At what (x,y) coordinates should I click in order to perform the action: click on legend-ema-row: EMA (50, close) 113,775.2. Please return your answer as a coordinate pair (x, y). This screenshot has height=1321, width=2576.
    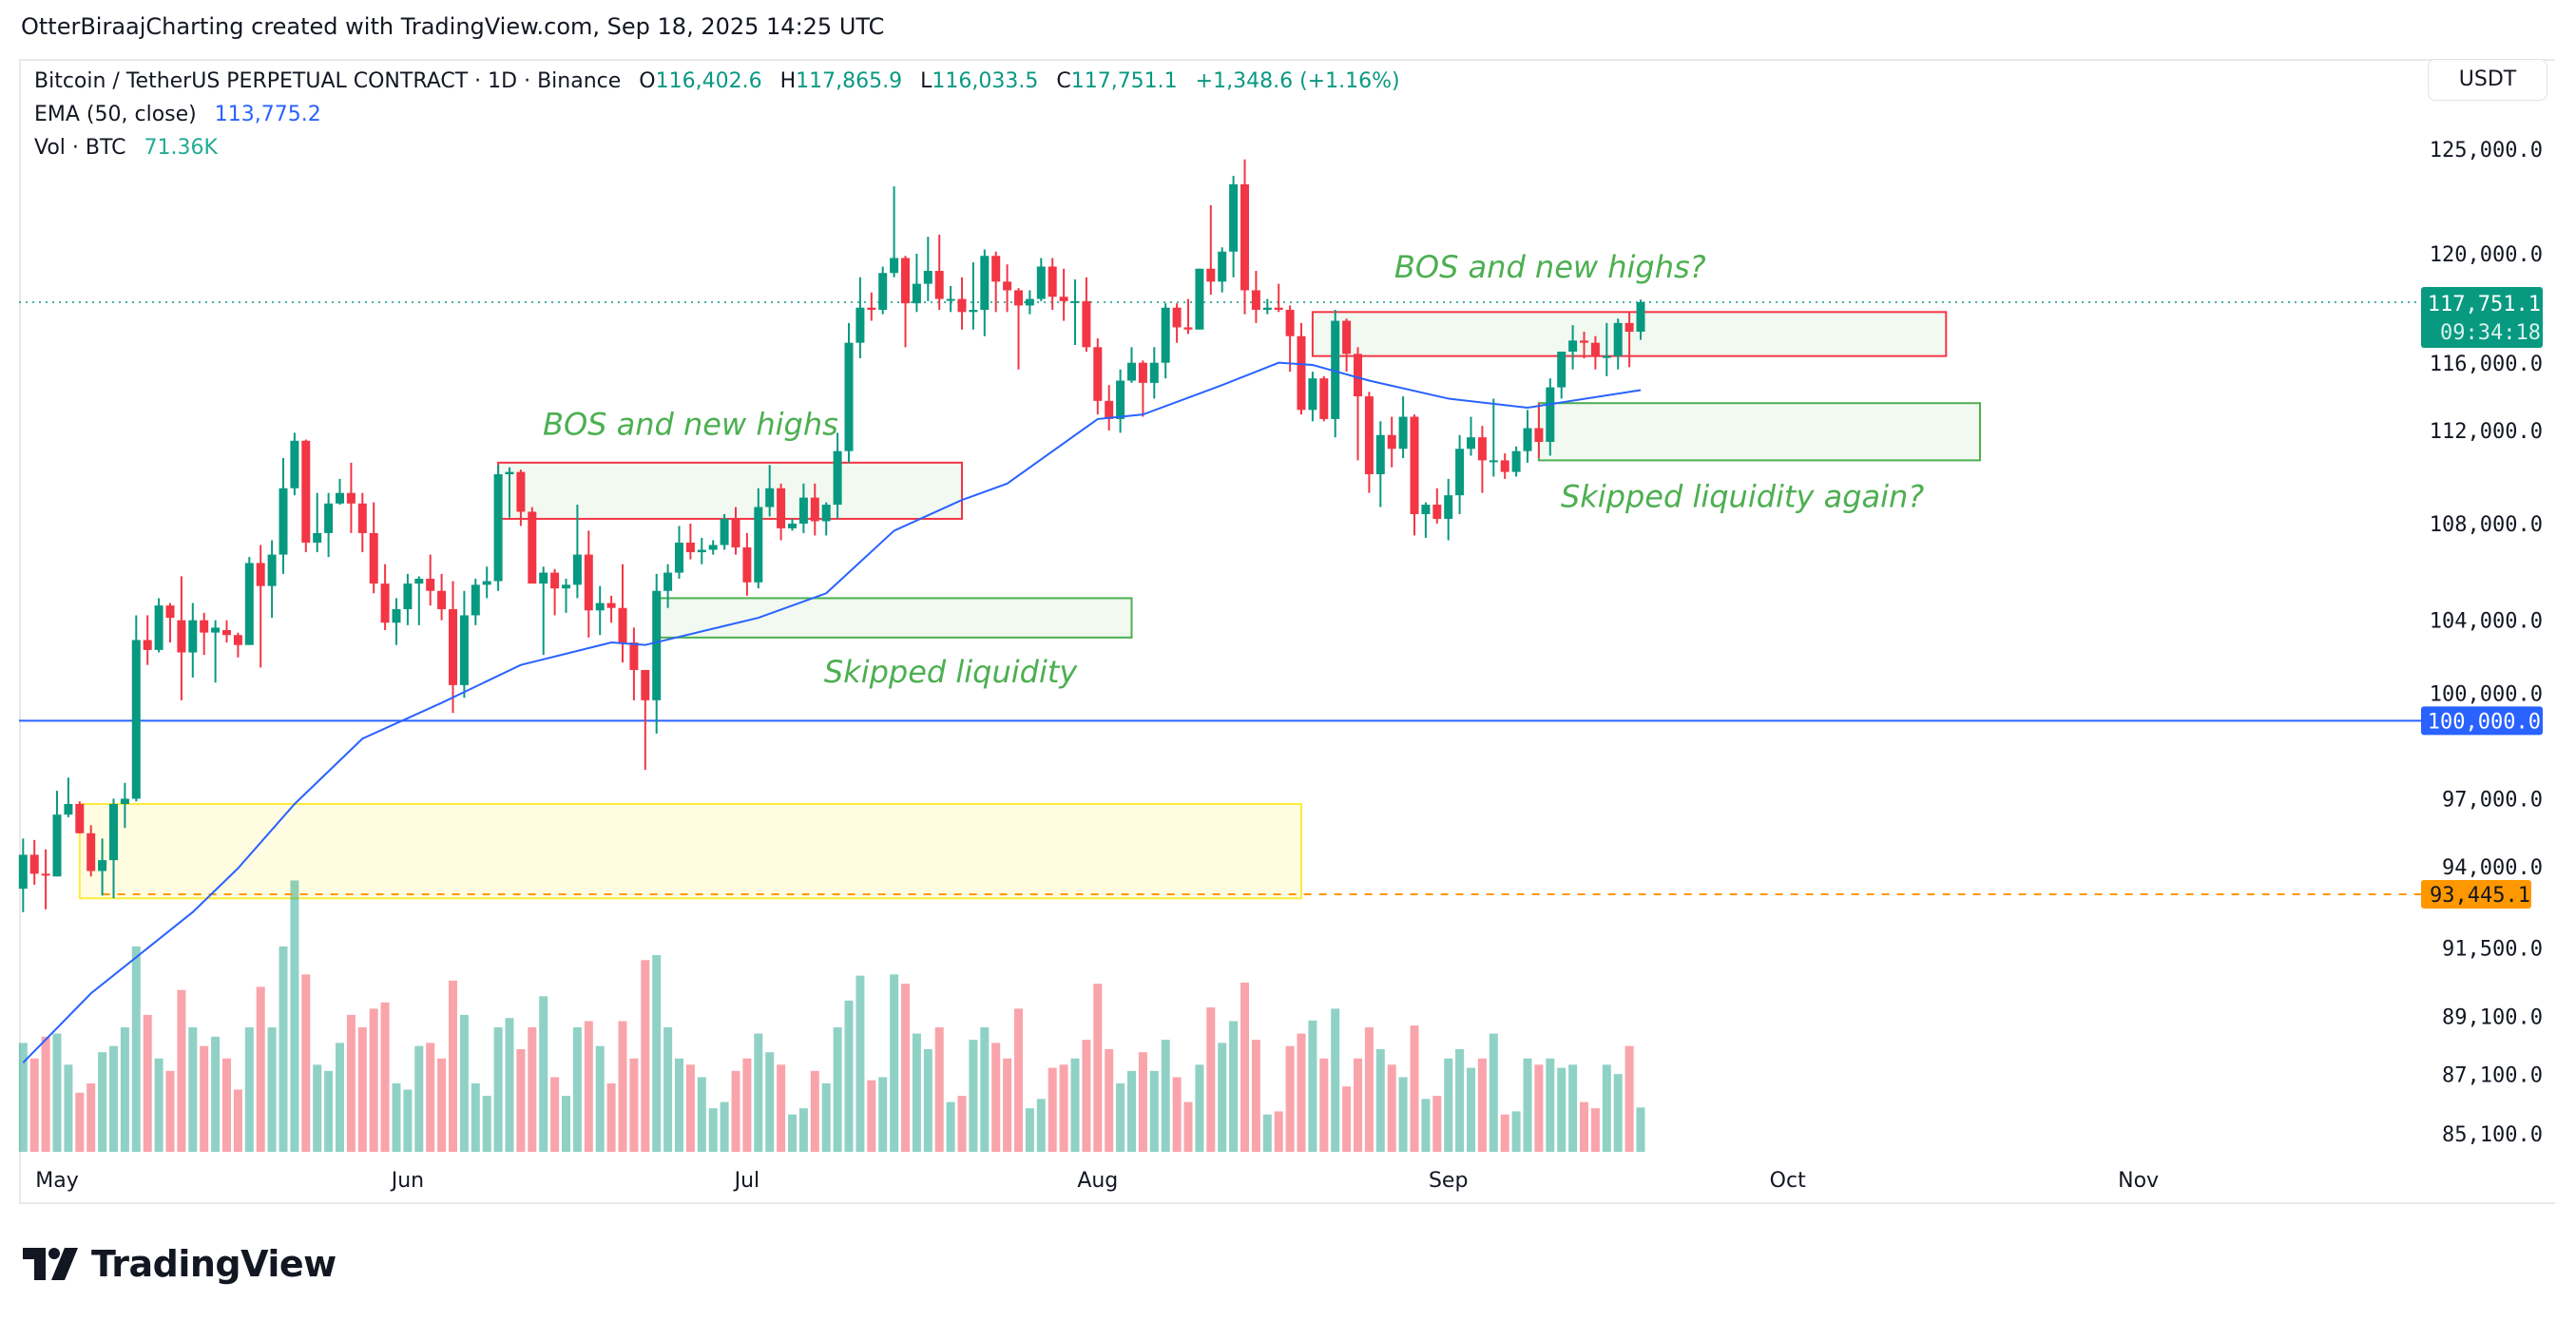
    Looking at the image, I should click on (717, 114).